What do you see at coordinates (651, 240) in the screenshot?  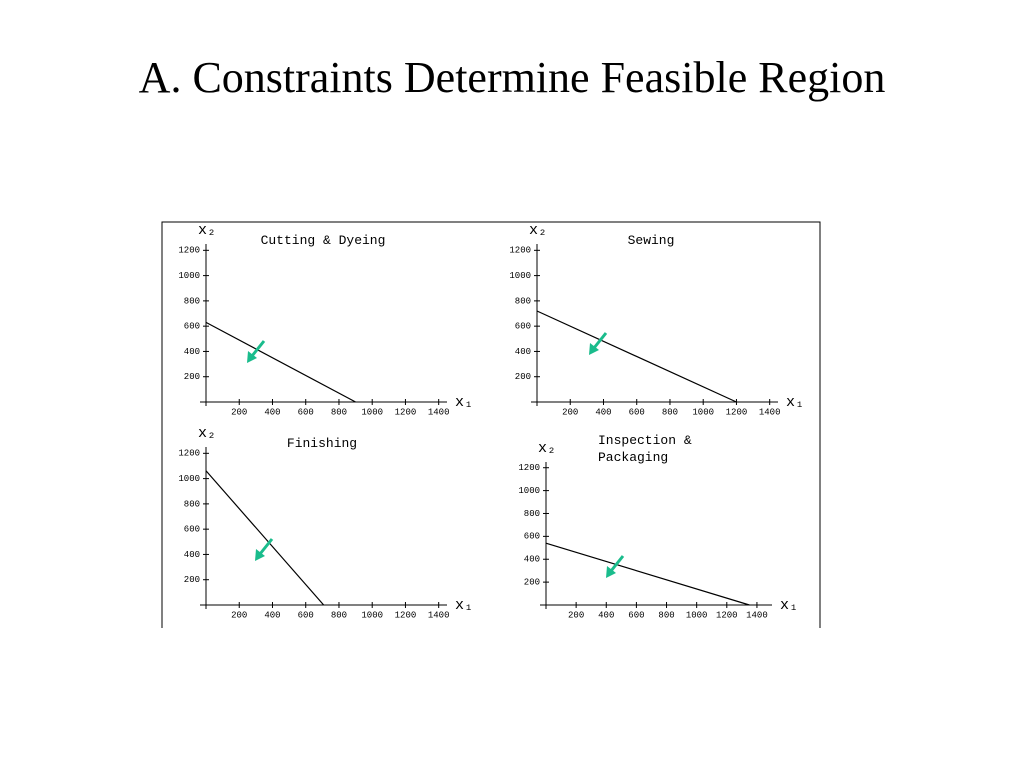 I see `chart-title: Sewing` at bounding box center [651, 240].